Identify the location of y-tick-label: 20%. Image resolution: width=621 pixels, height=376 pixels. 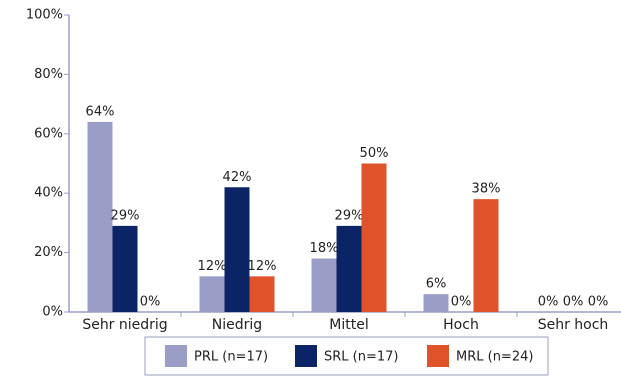
(48, 252).